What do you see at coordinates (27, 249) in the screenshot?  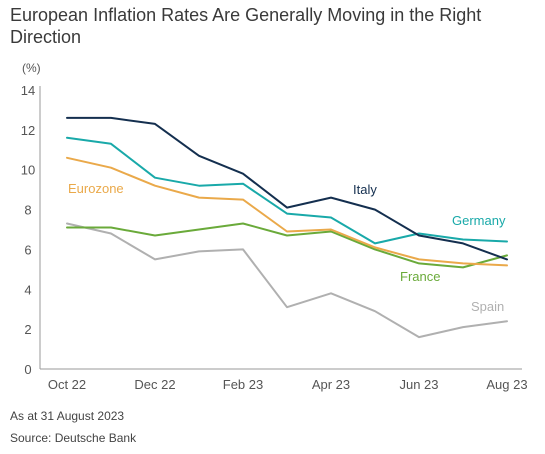 I see `y-tick-label: 6` at bounding box center [27, 249].